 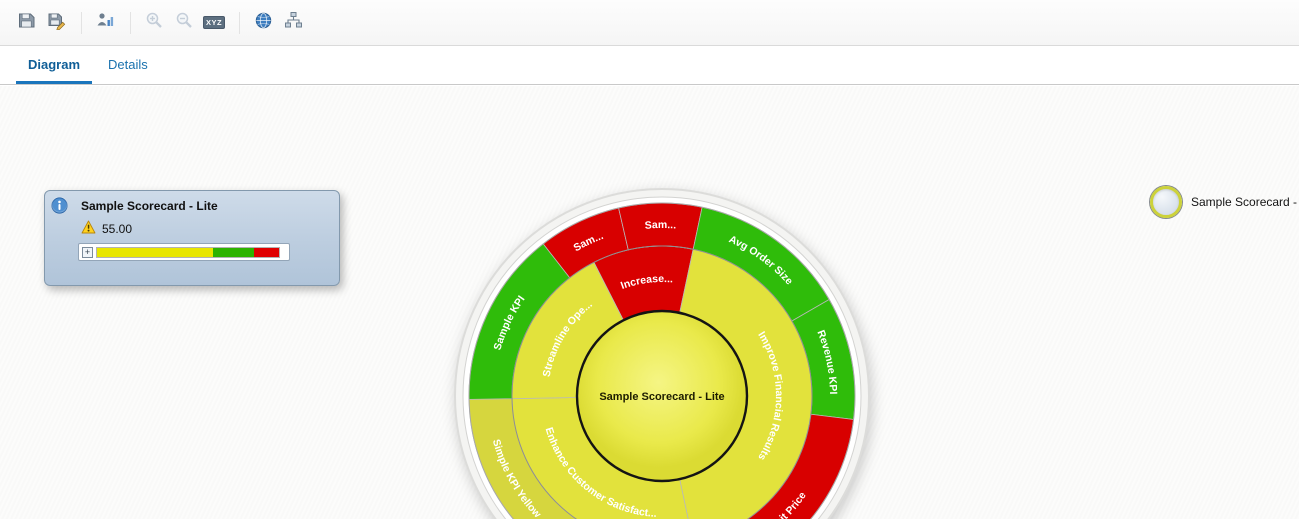 I want to click on globe-view-button, so click(x=263, y=23).